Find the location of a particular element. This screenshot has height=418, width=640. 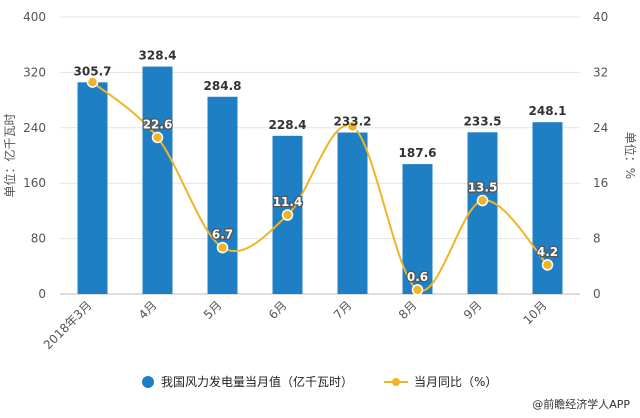

bar-value-label: 284.8 is located at coordinates (223, 86).